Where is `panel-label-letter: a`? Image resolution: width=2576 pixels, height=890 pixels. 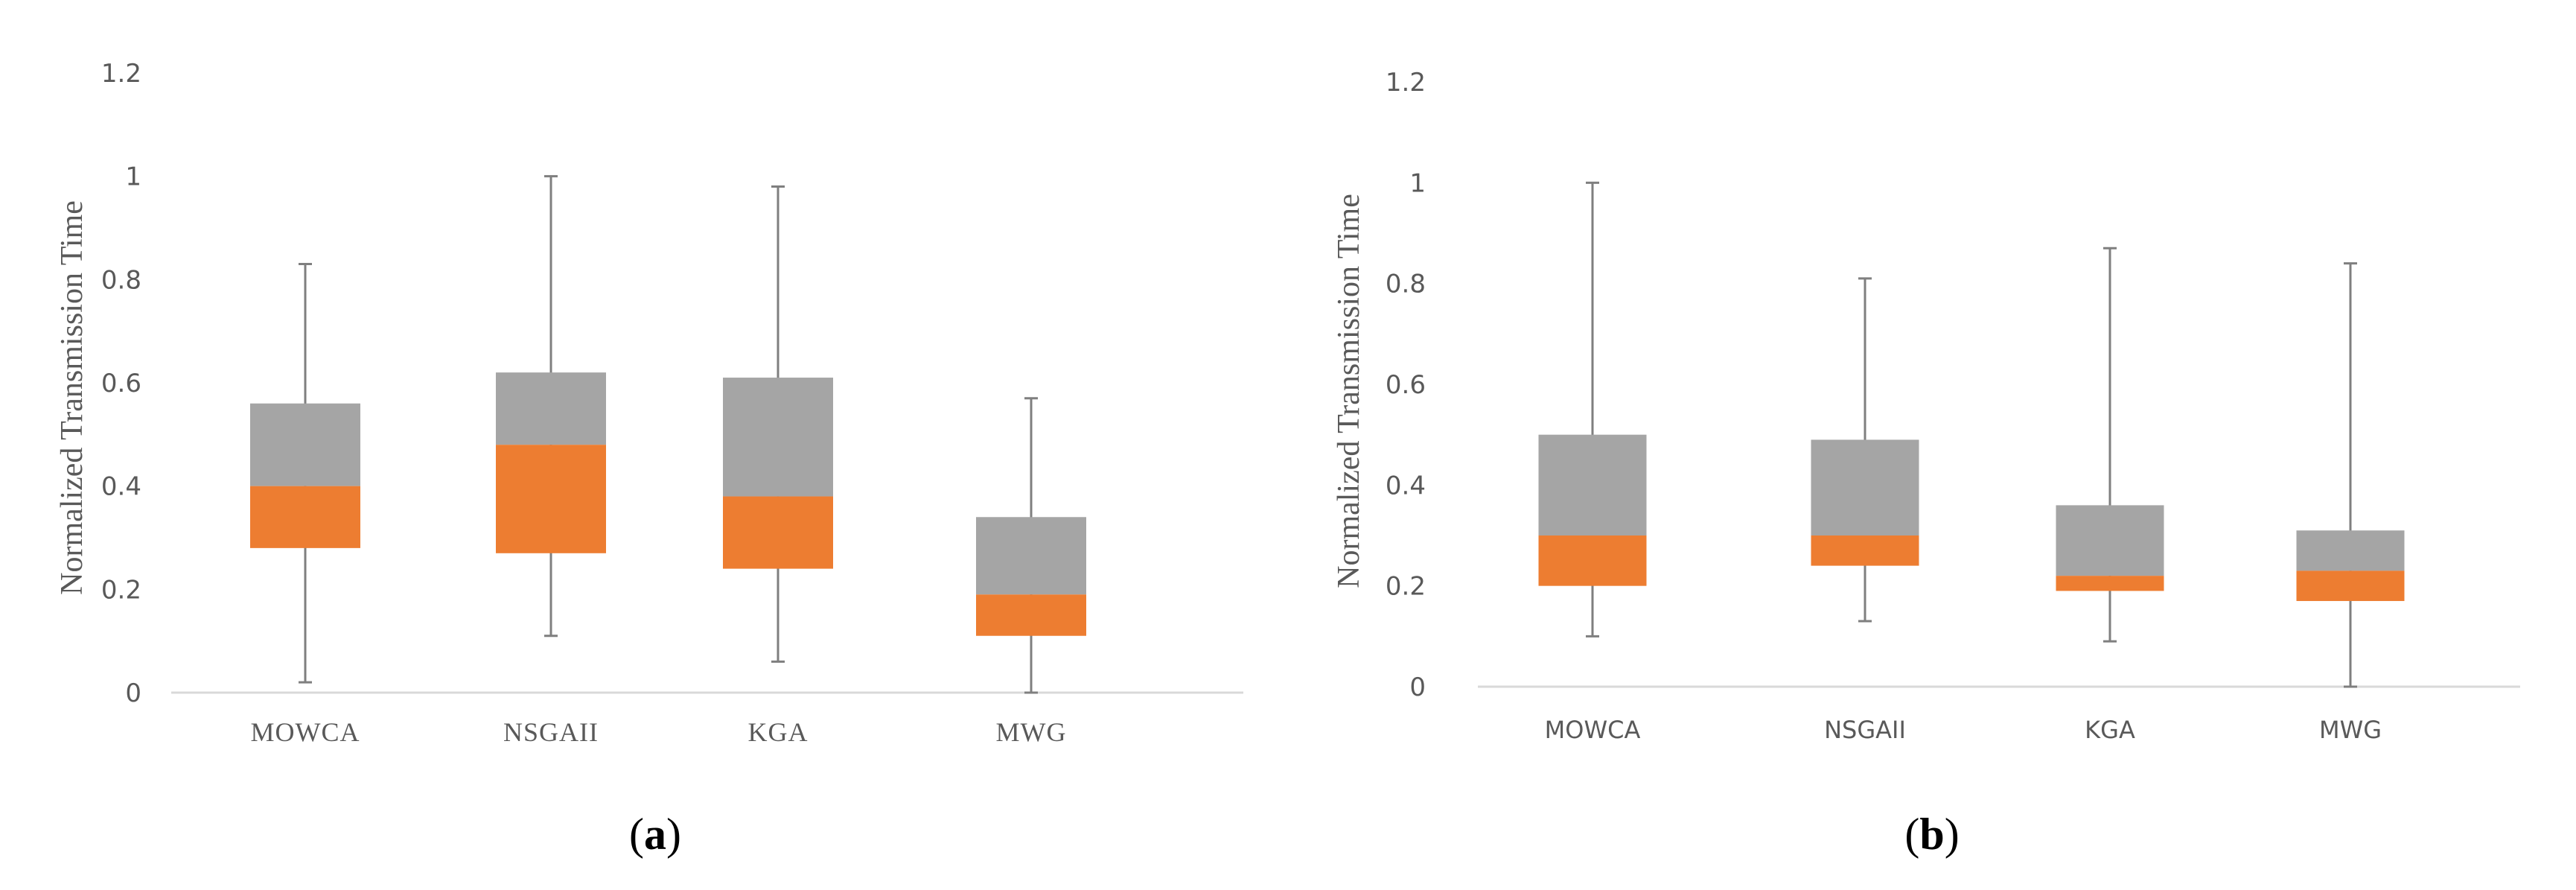
panel-label-letter: a is located at coordinates (655, 834).